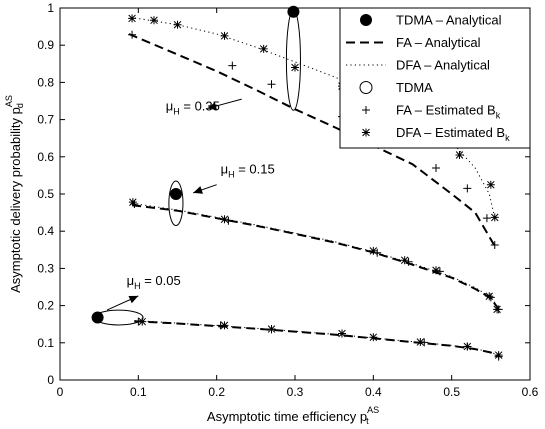 This screenshot has height=429, width=545. What do you see at coordinates (366, 20) in the screenshot?
I see `legend-filled-circle-marker` at bounding box center [366, 20].